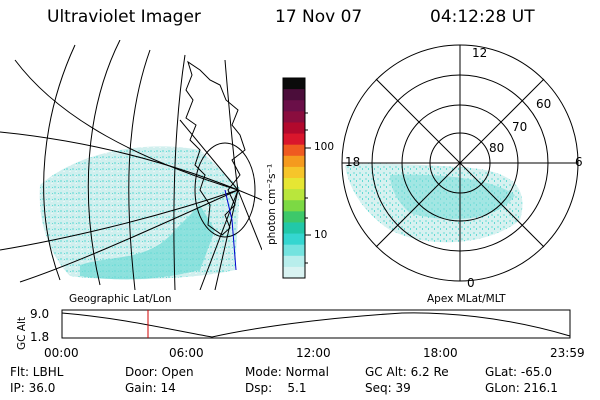  Describe the element at coordinates (120, 299) in the screenshot. I see `left-panel-label: Geographic Lat/Lon` at that location.